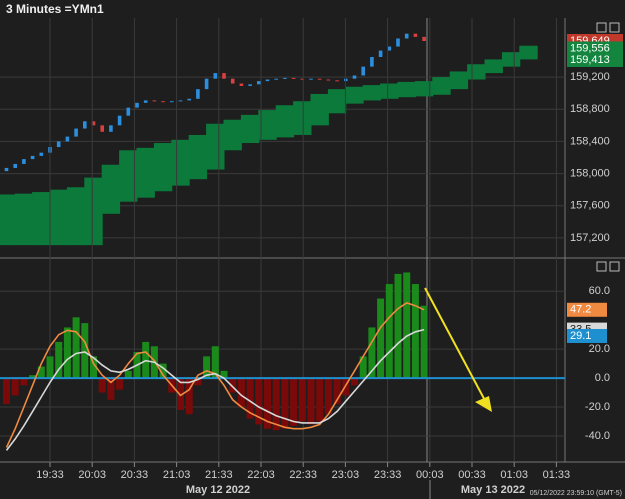 Image resolution: width=625 pixels, height=499 pixels. What do you see at coordinates (590, 173) in the screenshot?
I see `y-tick-label: 158,000` at bounding box center [590, 173].